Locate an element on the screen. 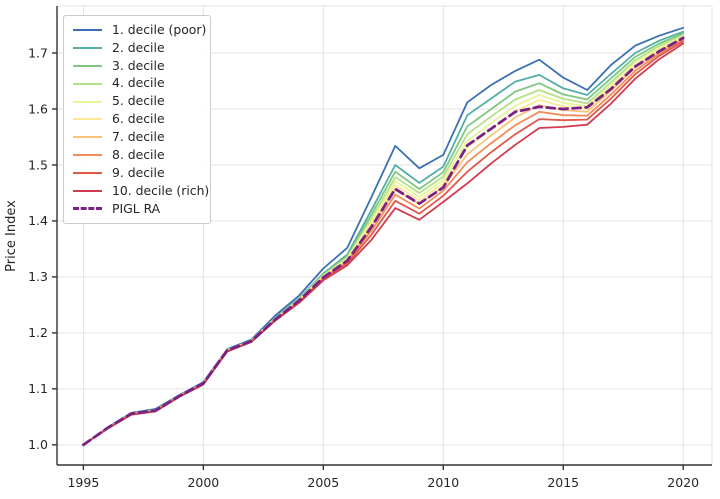 This screenshot has width=720, height=499. x-tick-label: 2005 is located at coordinates (323, 482).